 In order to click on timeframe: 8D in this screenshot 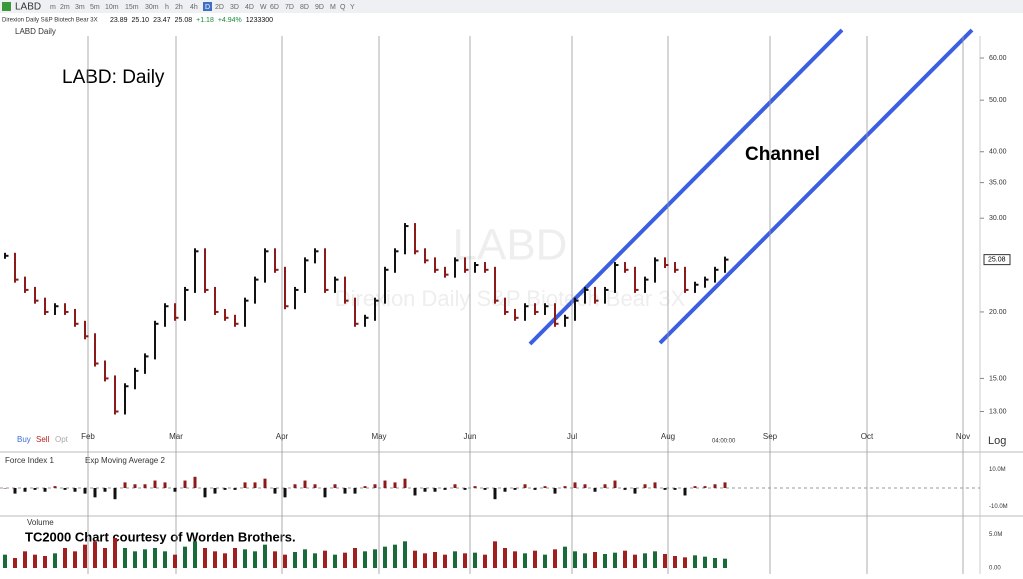, I will do `click(304, 7)`.